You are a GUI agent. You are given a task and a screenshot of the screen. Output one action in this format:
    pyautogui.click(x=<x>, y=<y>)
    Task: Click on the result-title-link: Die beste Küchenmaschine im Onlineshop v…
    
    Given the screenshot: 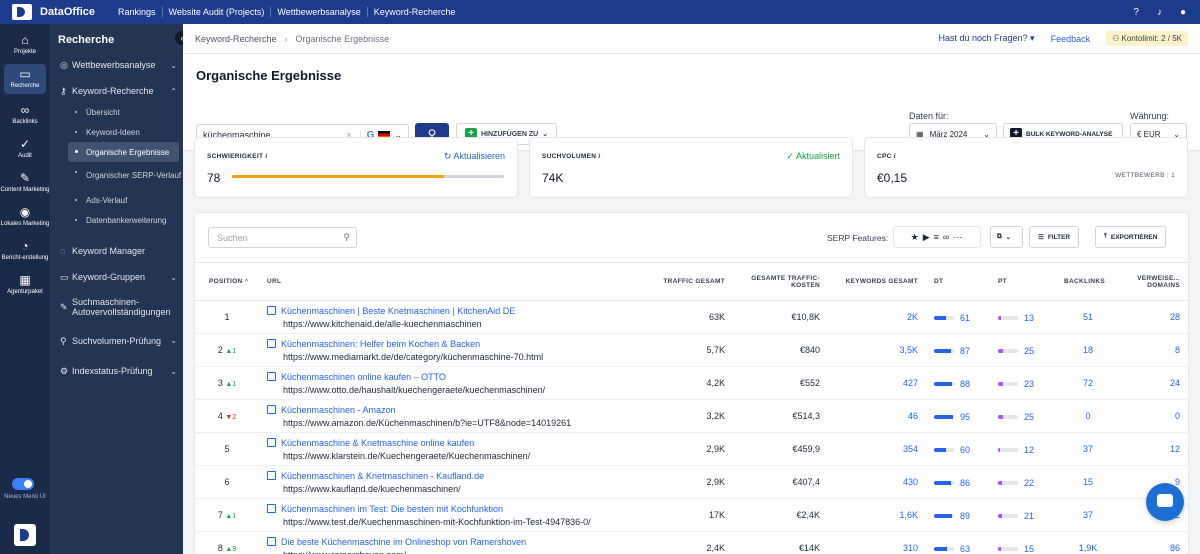 What is the action you would take?
    pyautogui.click(x=449, y=542)
    